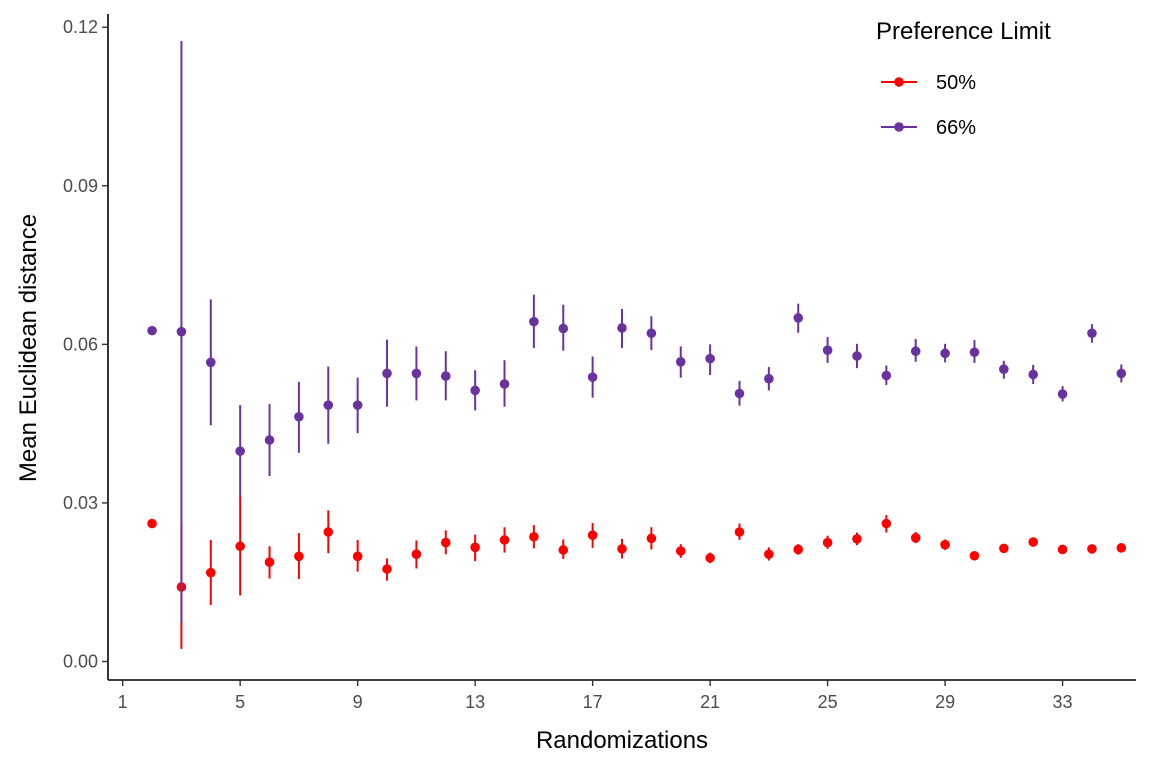  I want to click on x-tick-label: 33, so click(1063, 702).